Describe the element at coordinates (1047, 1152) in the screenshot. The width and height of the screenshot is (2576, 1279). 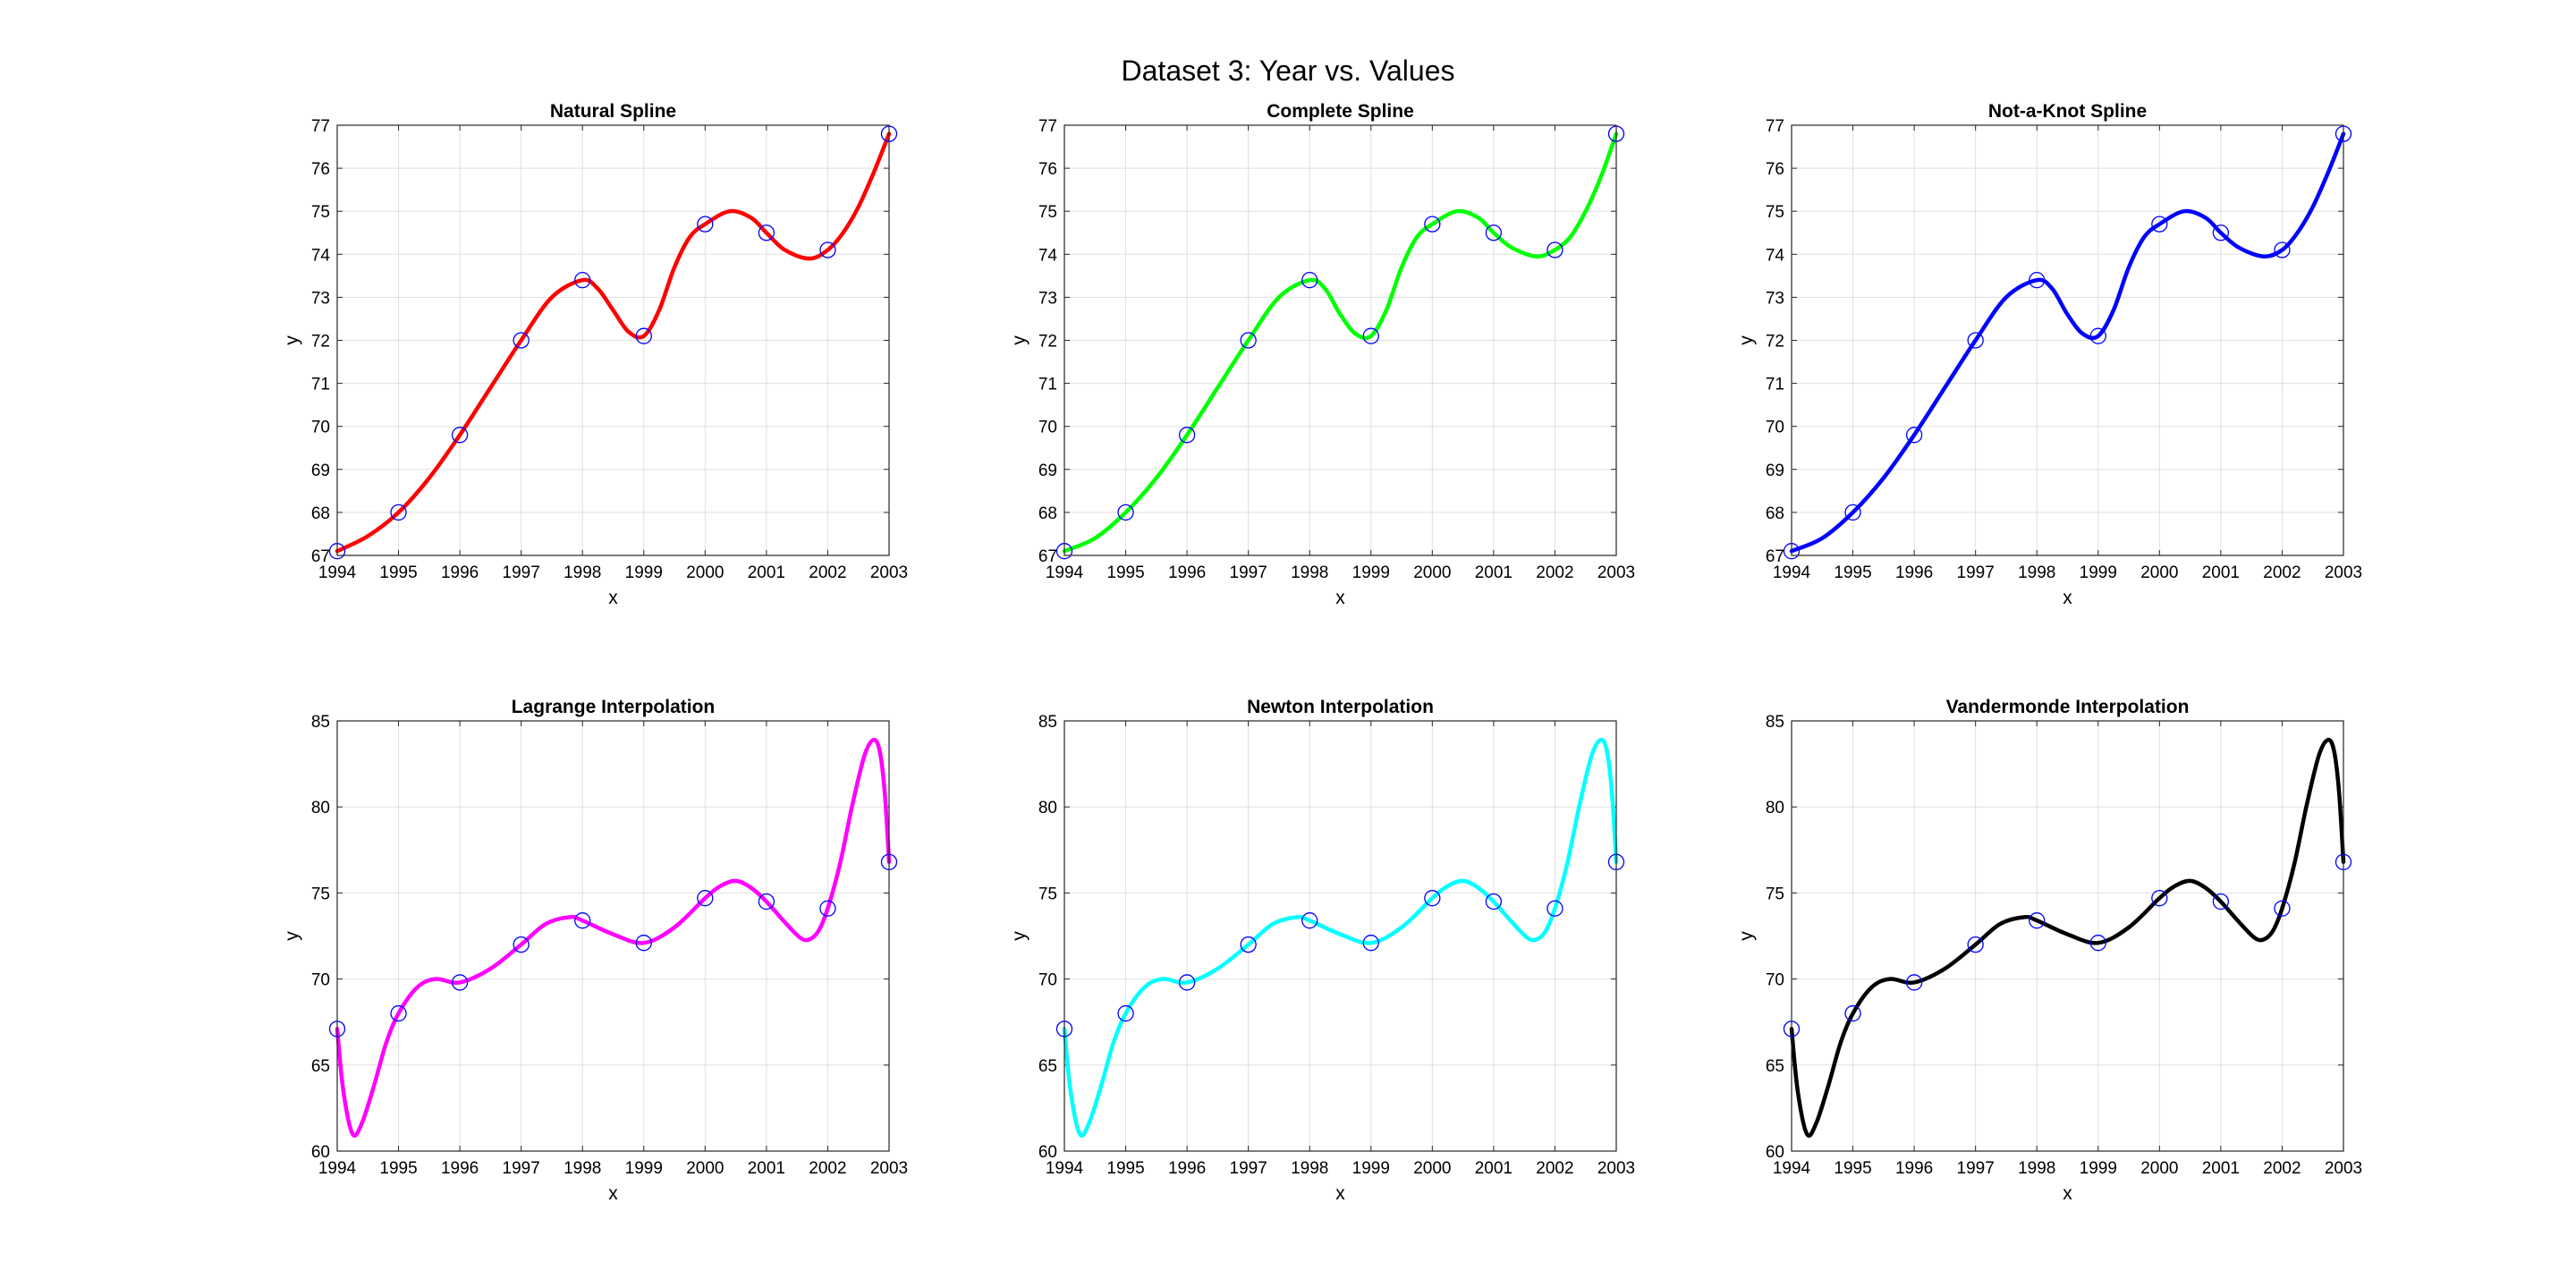
I see `y-tick-label: 60` at that location.